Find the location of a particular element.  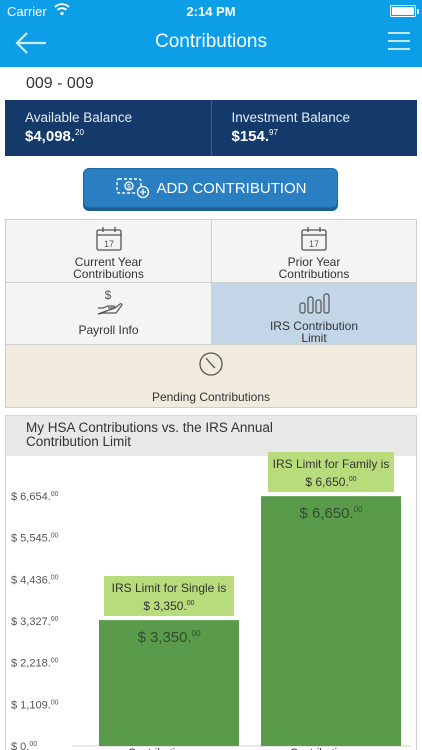

tile-irs-contribution-limit: IRS Contribution Limit is located at coordinates (314, 313).